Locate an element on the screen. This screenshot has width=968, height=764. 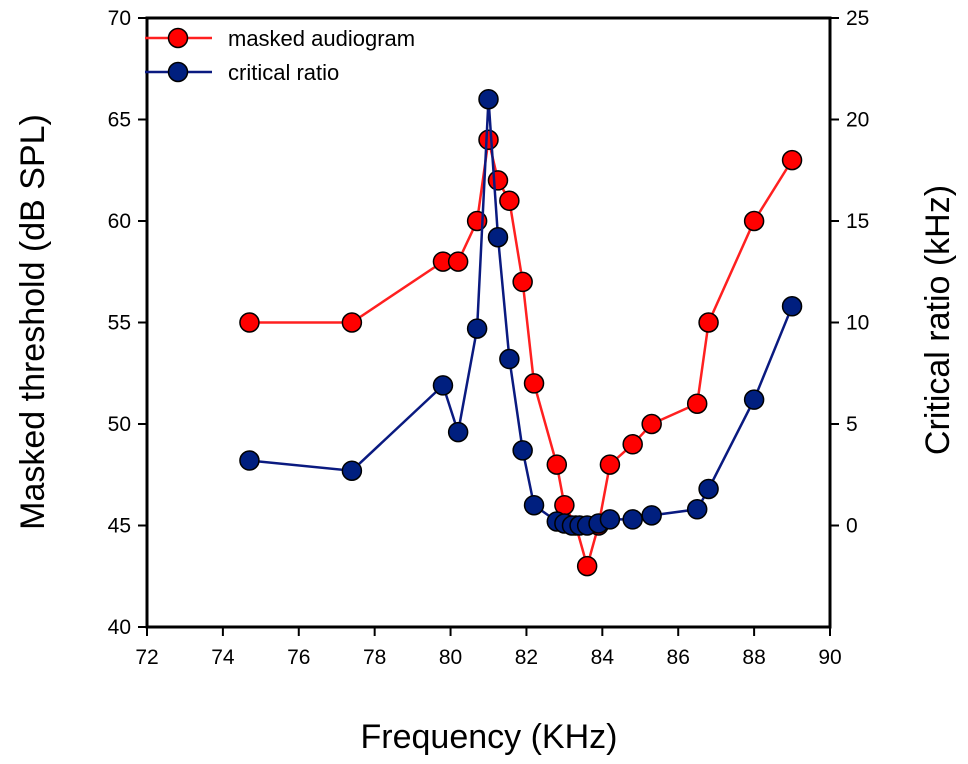
x-tick-label: 84 is located at coordinates (603, 657).